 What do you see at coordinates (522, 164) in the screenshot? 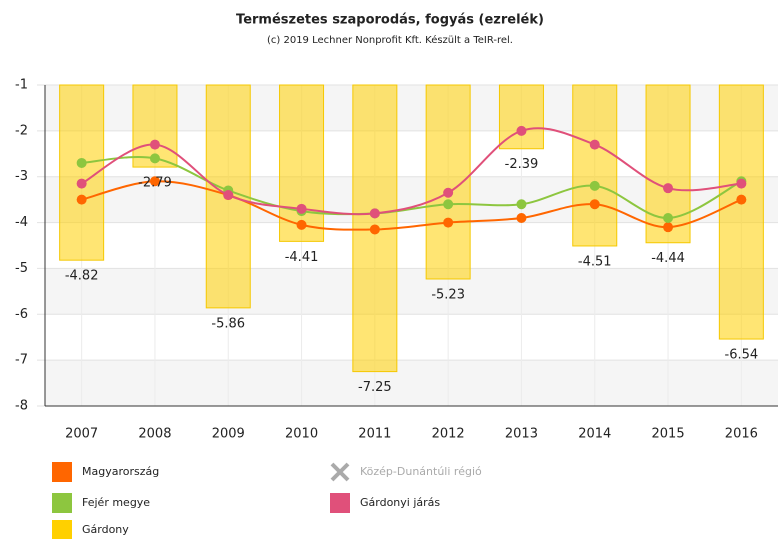
I see `data-label: -2.39` at bounding box center [522, 164].